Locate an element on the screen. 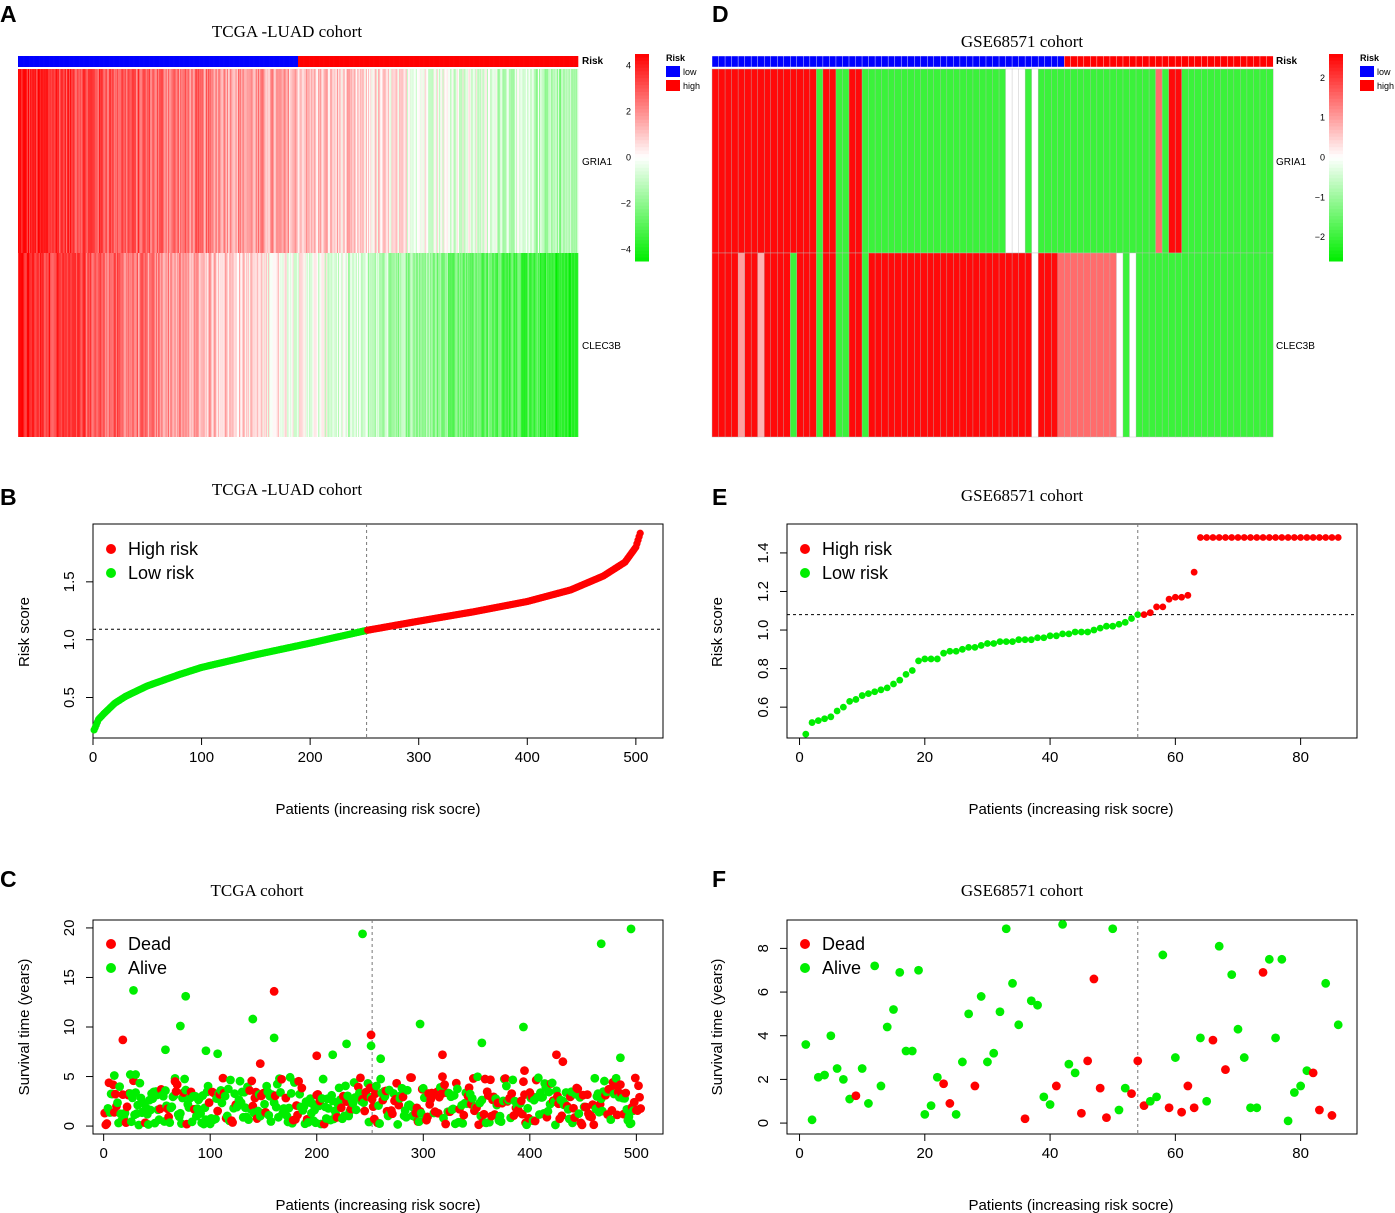  y-tick-label: 0 is located at coordinates (763, 1123).